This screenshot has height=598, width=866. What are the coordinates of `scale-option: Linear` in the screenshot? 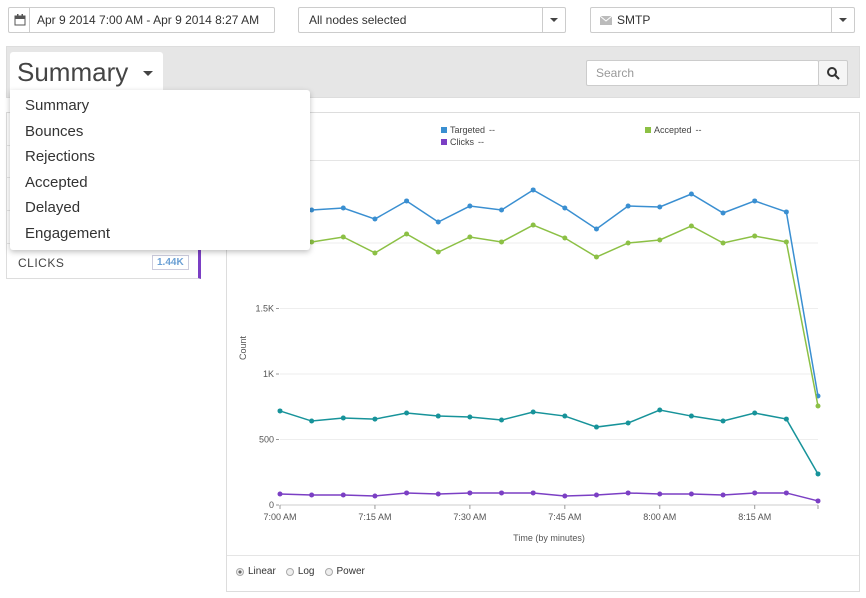 It's located at (256, 571).